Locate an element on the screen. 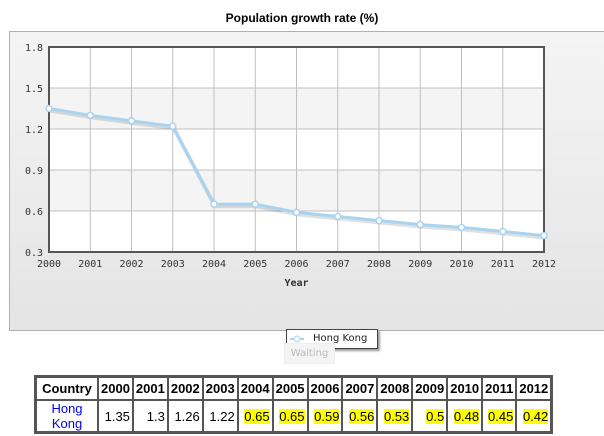  y-tick-label: 0.9 is located at coordinates (34, 171).